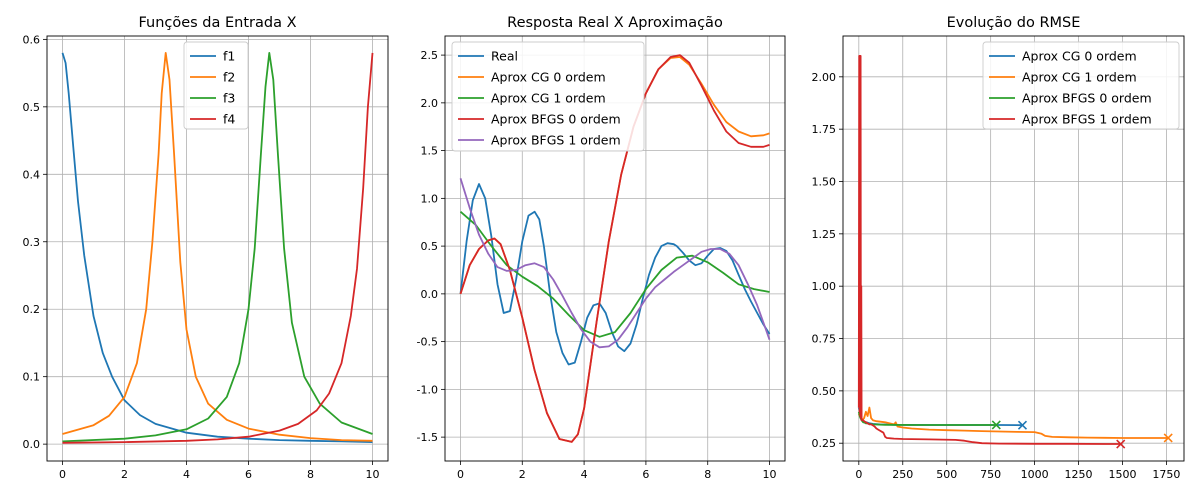 The image size is (1200, 500). Describe the element at coordinates (824, 77) in the screenshot. I see `y-tick-label: 2.00` at that location.